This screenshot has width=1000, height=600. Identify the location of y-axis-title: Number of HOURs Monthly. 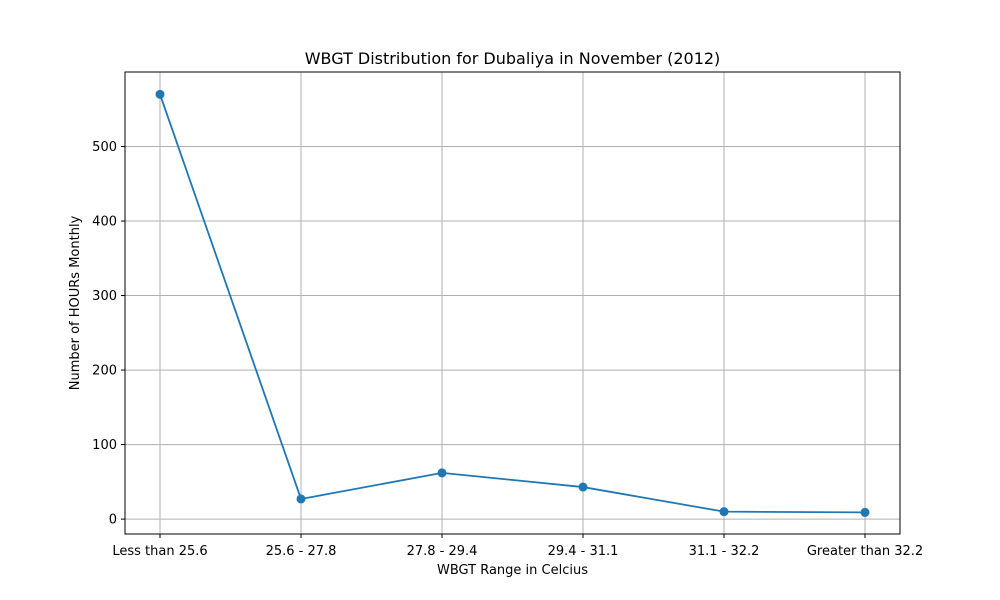
(75, 302).